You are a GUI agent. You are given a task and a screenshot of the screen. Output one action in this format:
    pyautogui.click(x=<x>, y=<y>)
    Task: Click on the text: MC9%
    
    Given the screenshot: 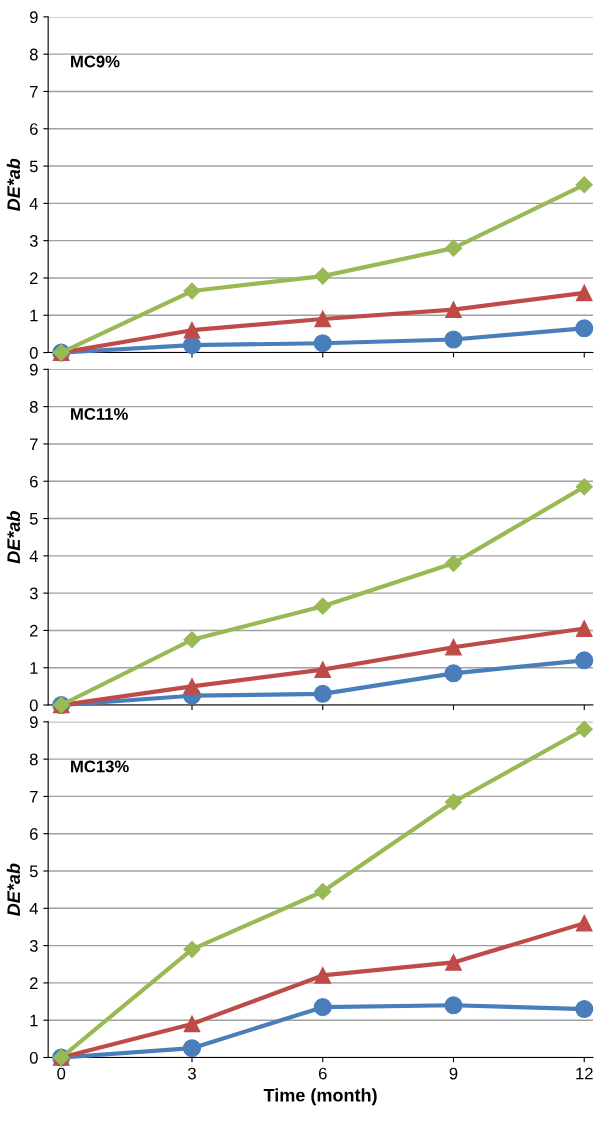 What is the action you would take?
    pyautogui.click(x=95, y=61)
    